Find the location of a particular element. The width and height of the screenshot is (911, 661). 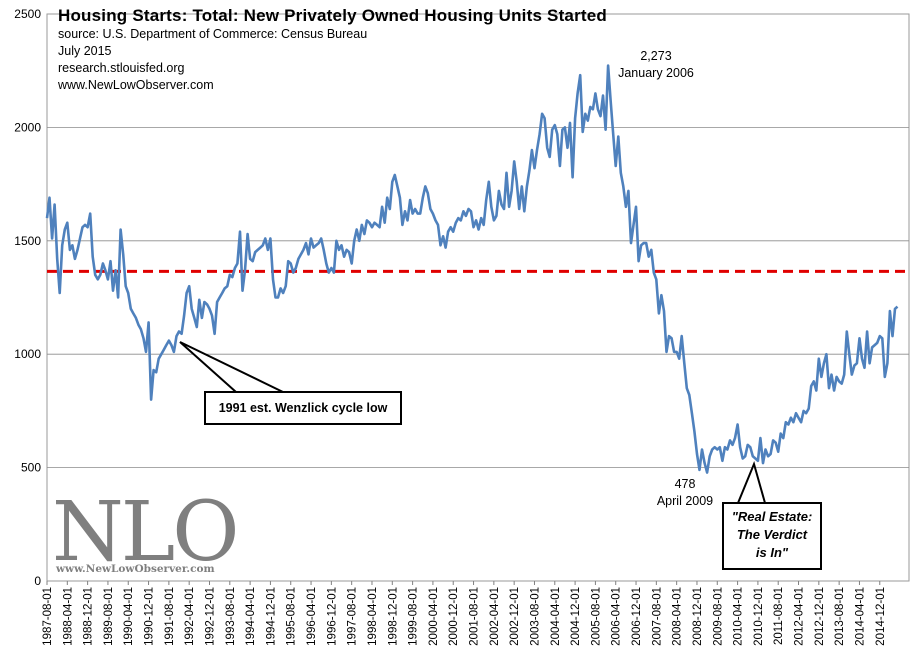

x-tick-label: 2002-12-01 is located at coordinates (515, 616).